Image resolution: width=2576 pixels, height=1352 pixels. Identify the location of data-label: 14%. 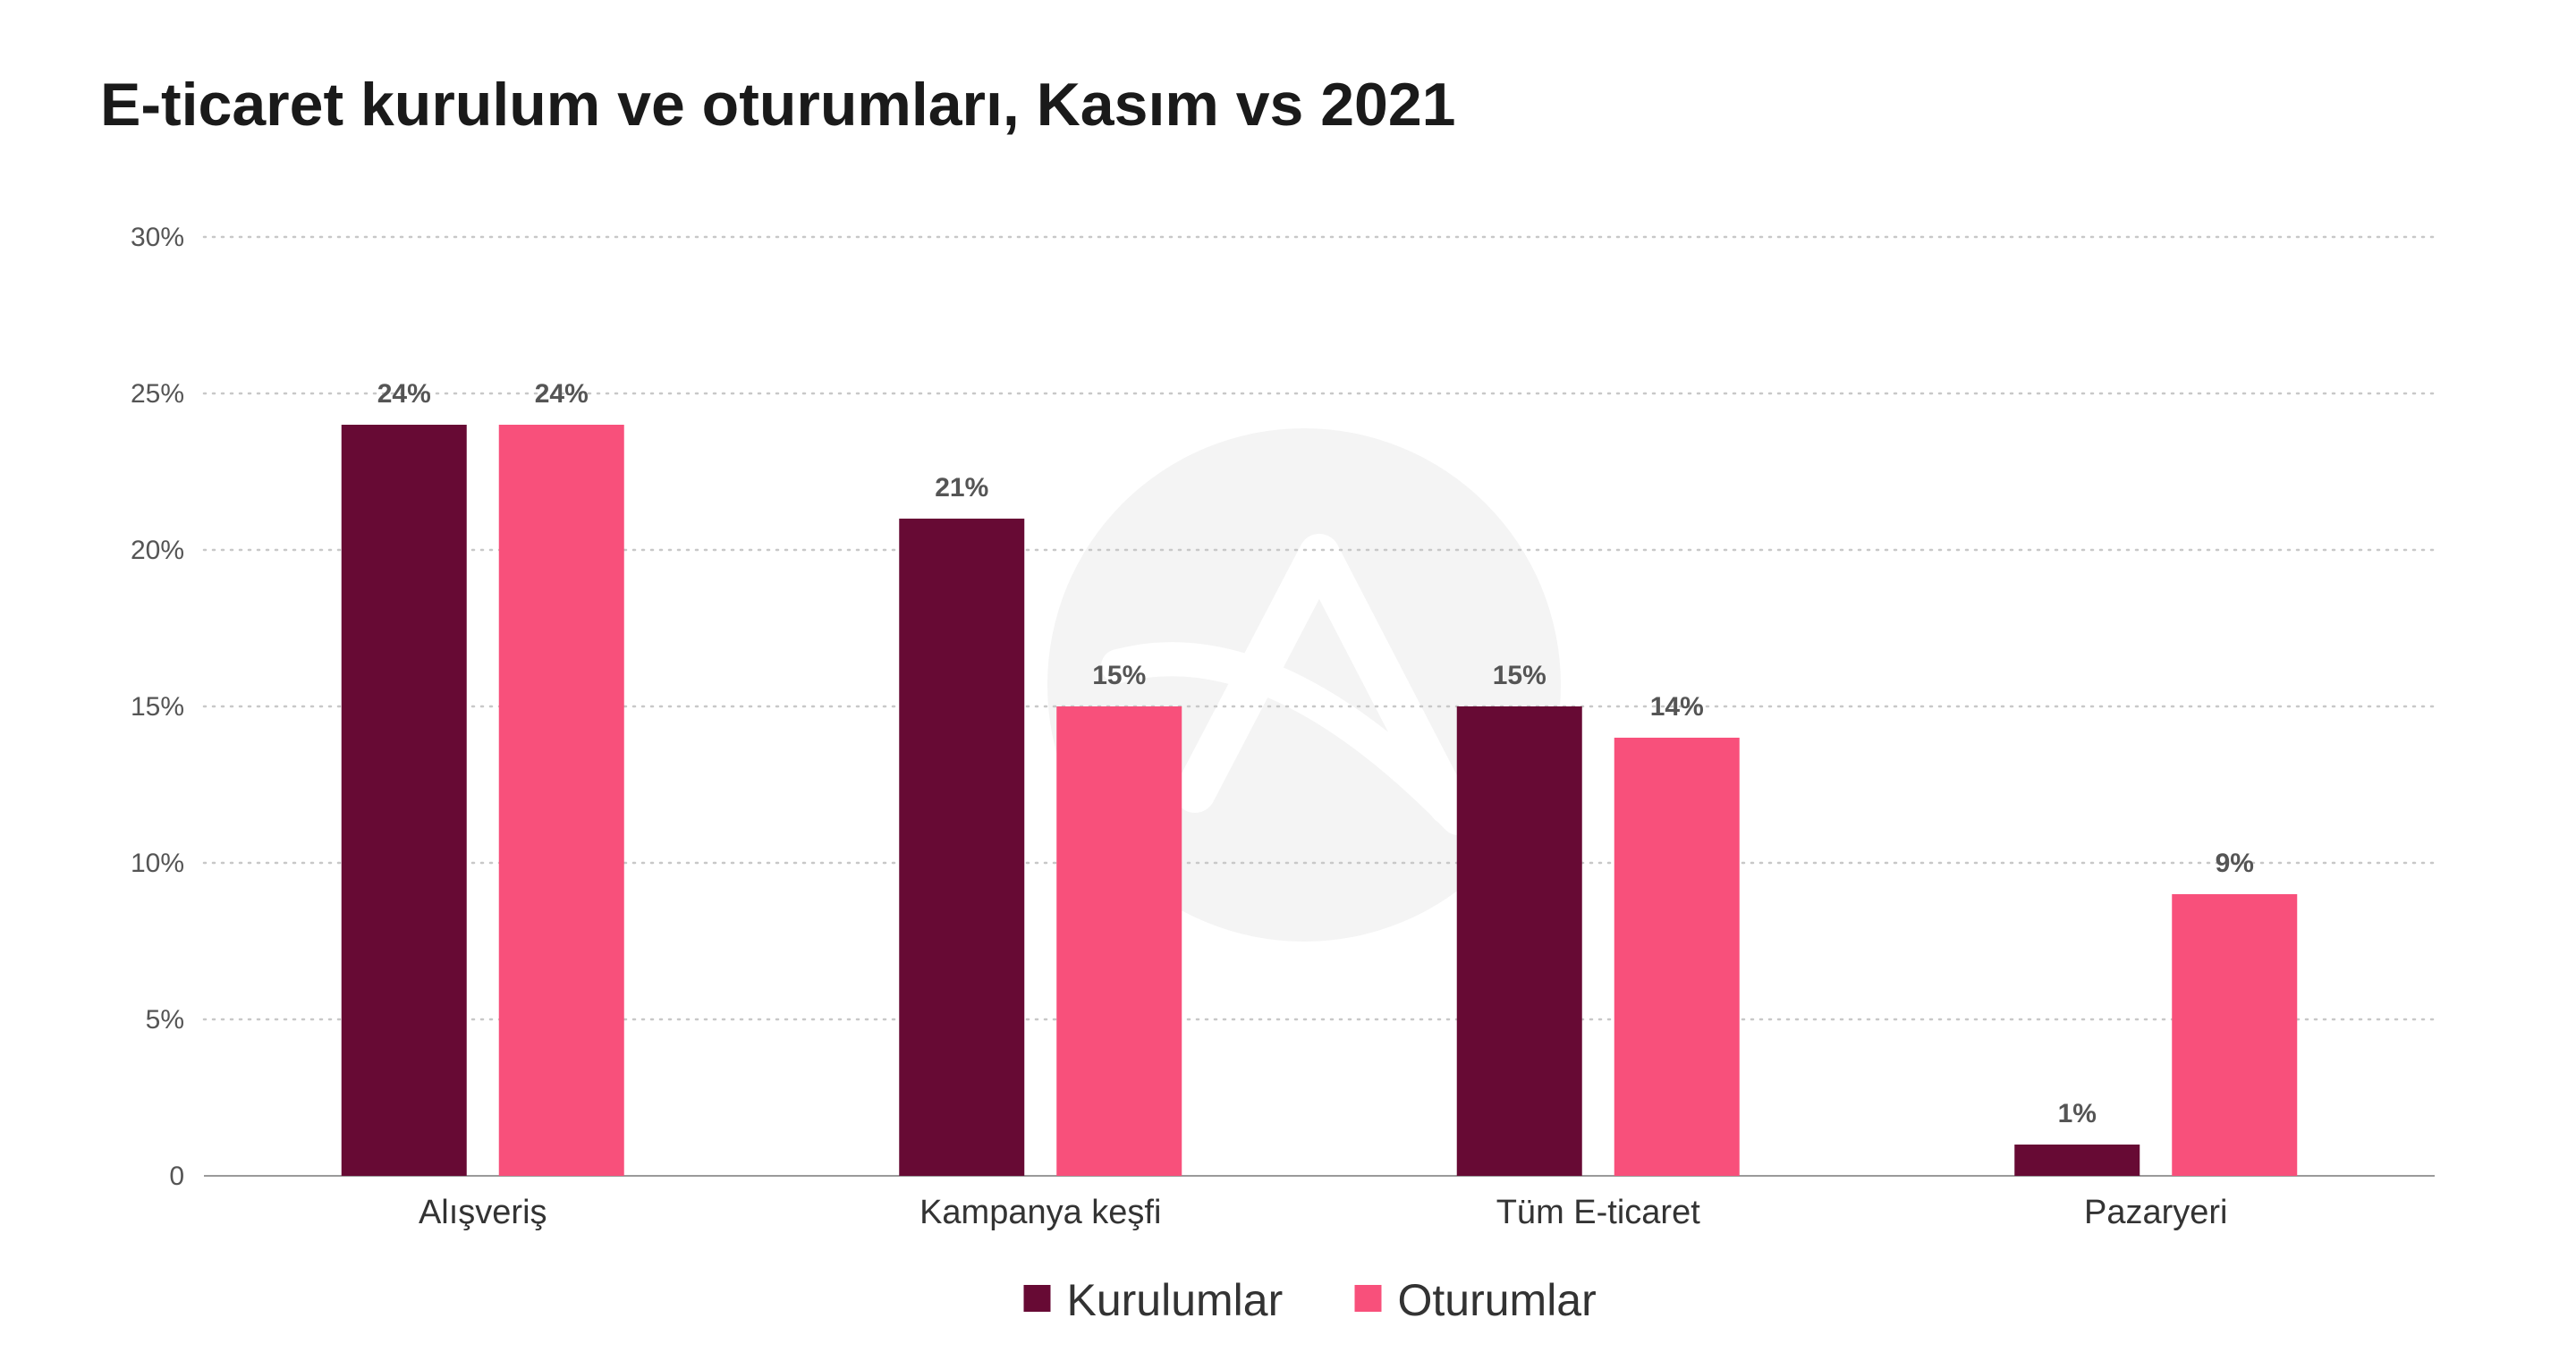
(1677, 707).